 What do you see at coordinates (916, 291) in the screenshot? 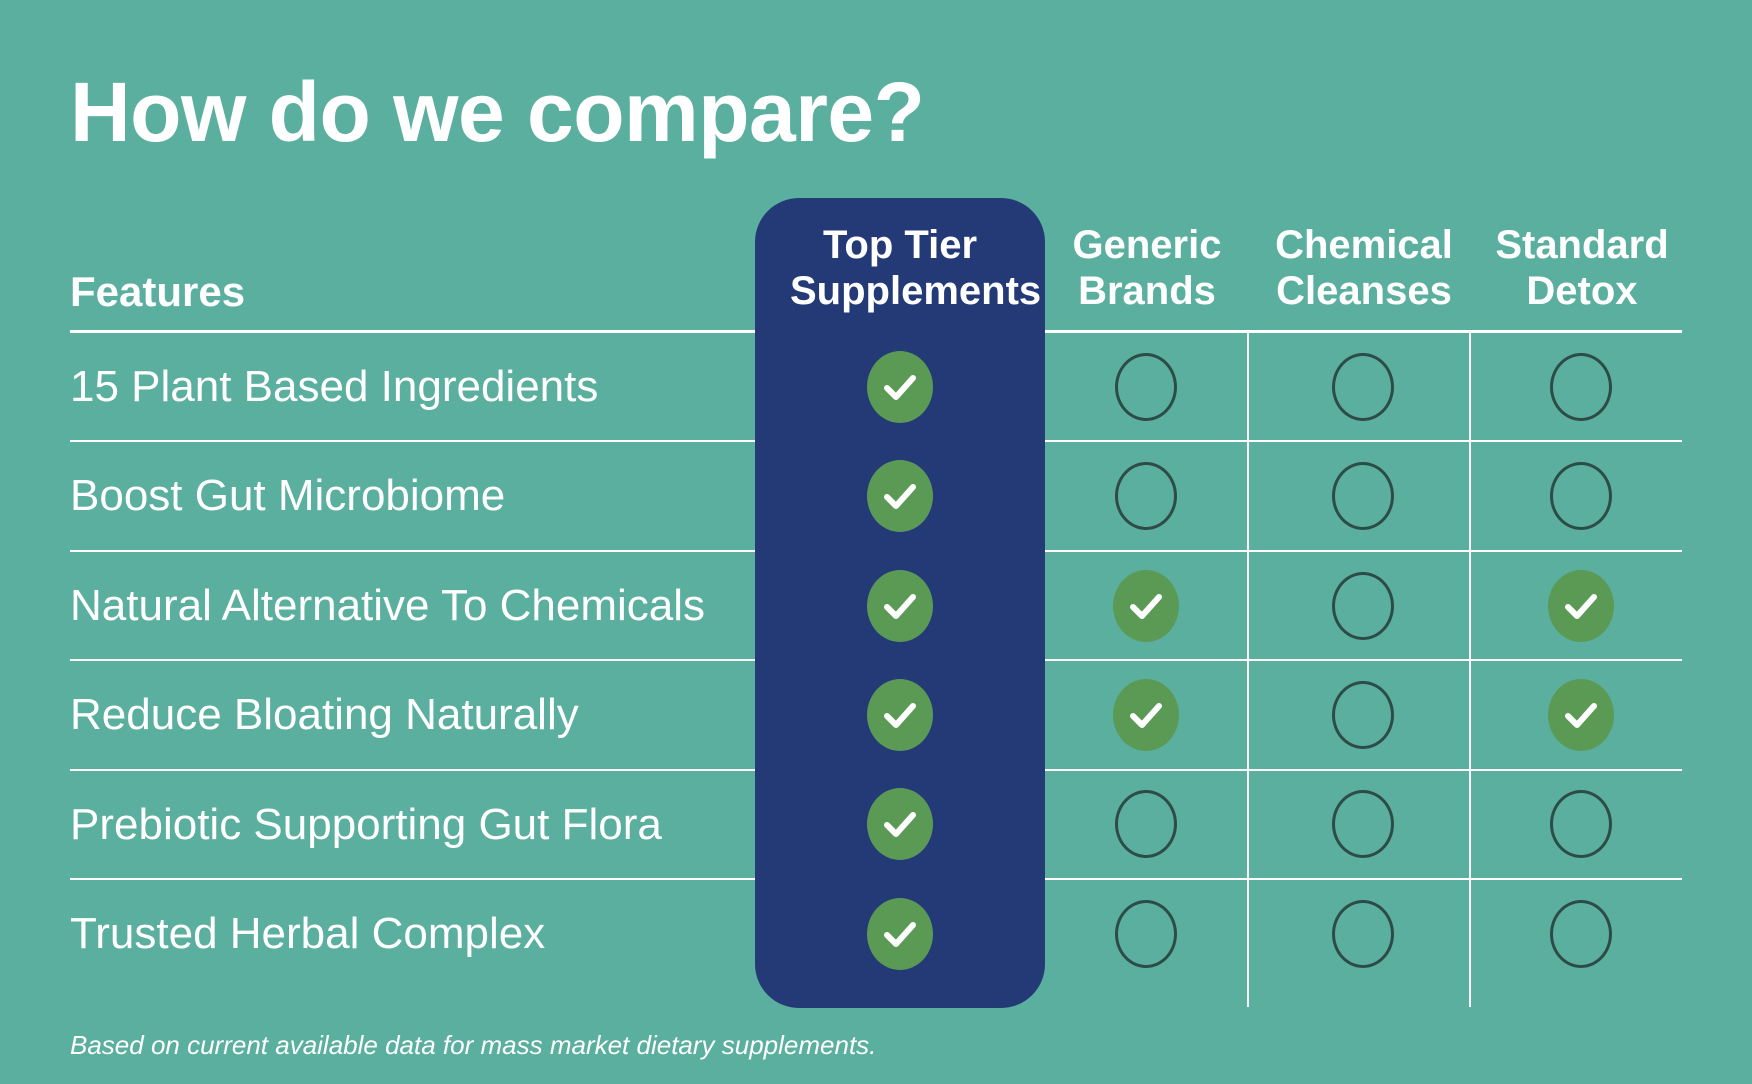
I see `column-header-line2: Supplements` at bounding box center [916, 291].